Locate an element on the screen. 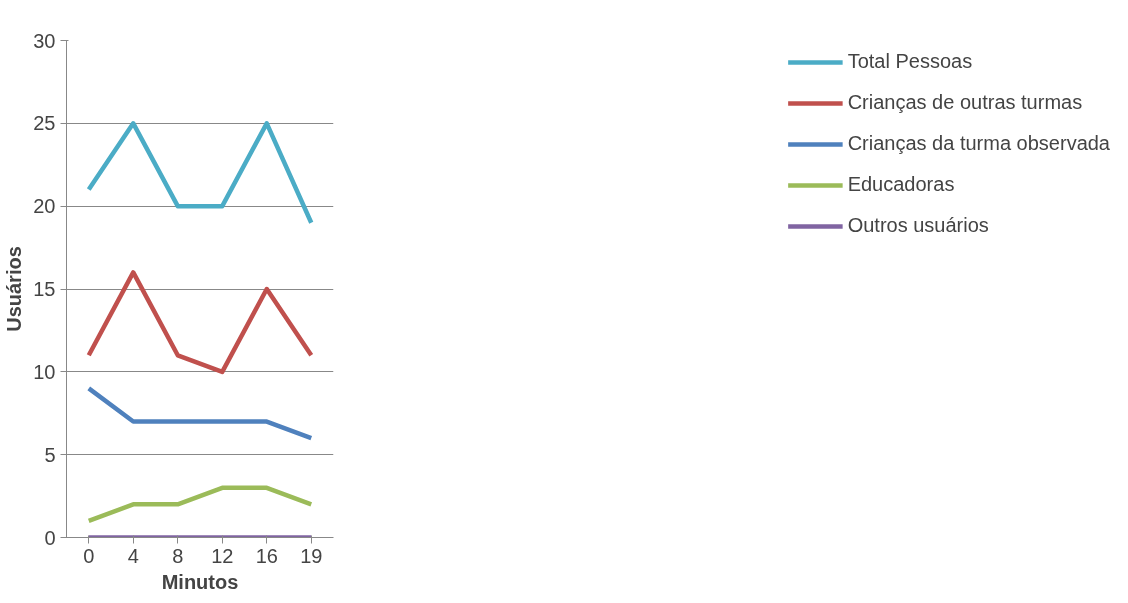 The image size is (1128, 603). x-tick-label: 12 is located at coordinates (222, 555).